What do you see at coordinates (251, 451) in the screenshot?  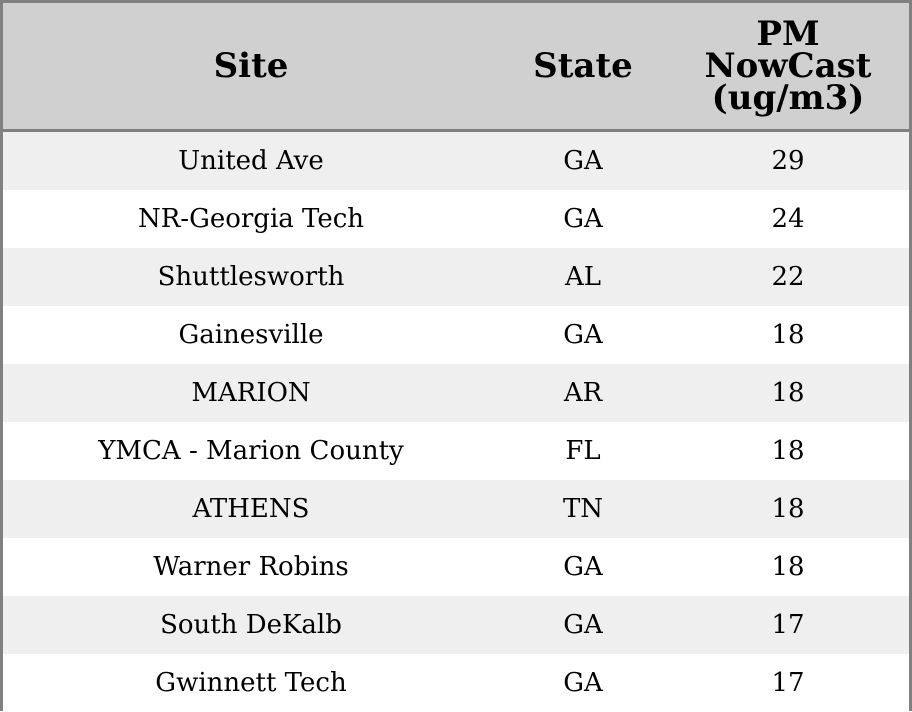 I see `cell-site: YMCA - Marion County` at bounding box center [251, 451].